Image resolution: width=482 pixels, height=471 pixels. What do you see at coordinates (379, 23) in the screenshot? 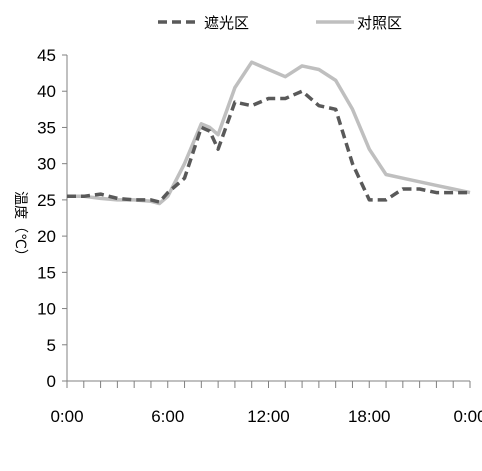
I see `legend-label-control: 对照区` at bounding box center [379, 23].